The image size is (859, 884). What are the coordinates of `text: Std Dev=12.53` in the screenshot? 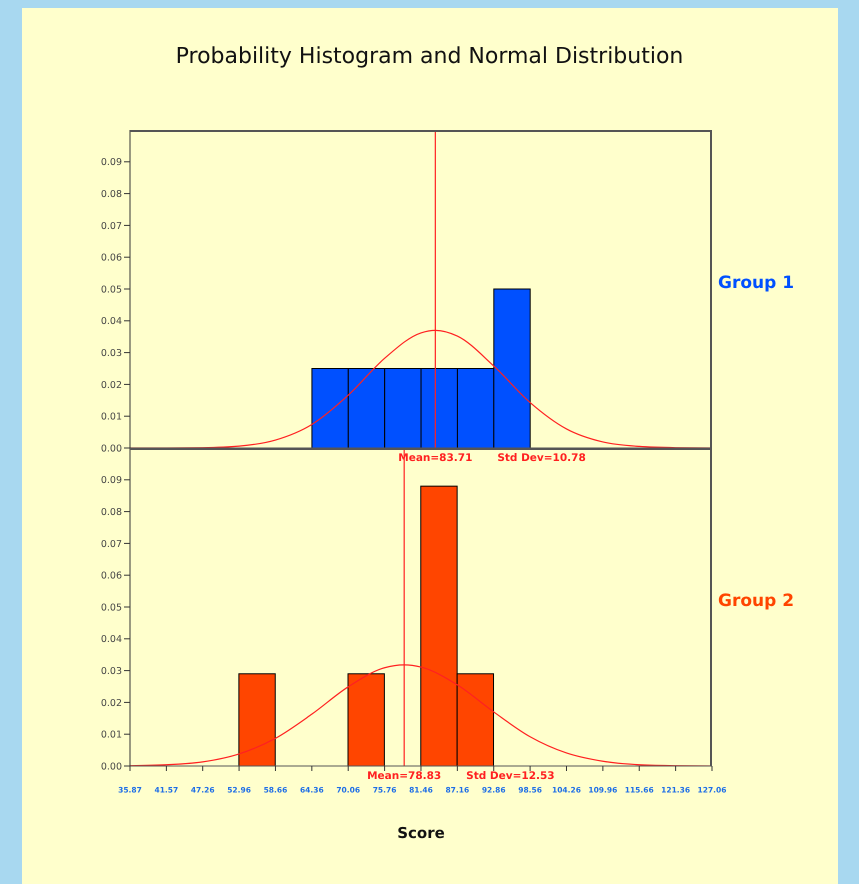 It's located at (510, 776).